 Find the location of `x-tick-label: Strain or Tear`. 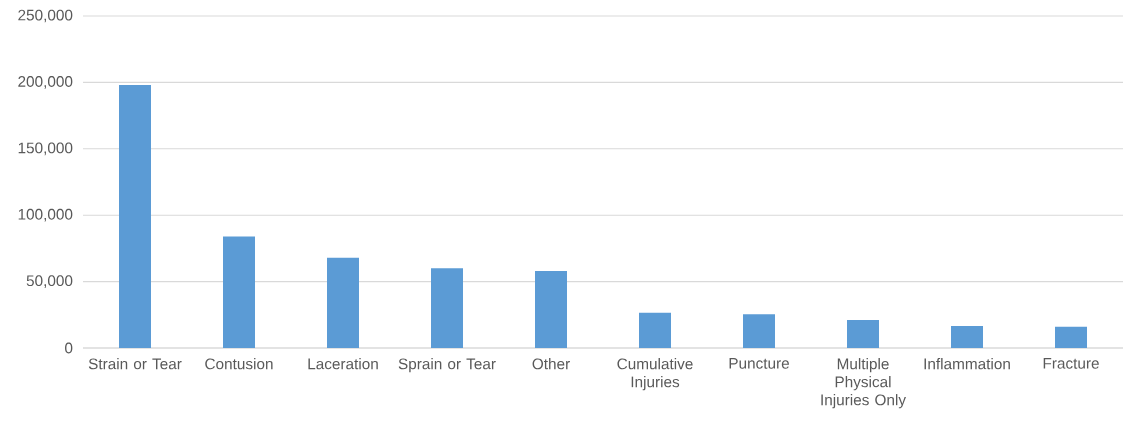

x-tick-label: Strain or Tear is located at coordinates (135, 364).